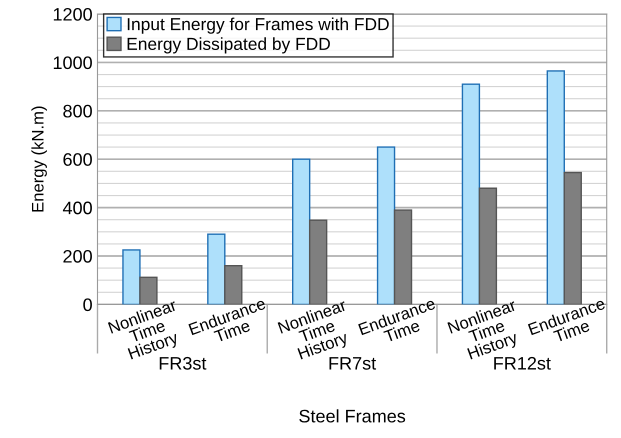  Describe the element at coordinates (39, 159) in the screenshot. I see `y-axis-title: Energy (kN.m)` at that location.